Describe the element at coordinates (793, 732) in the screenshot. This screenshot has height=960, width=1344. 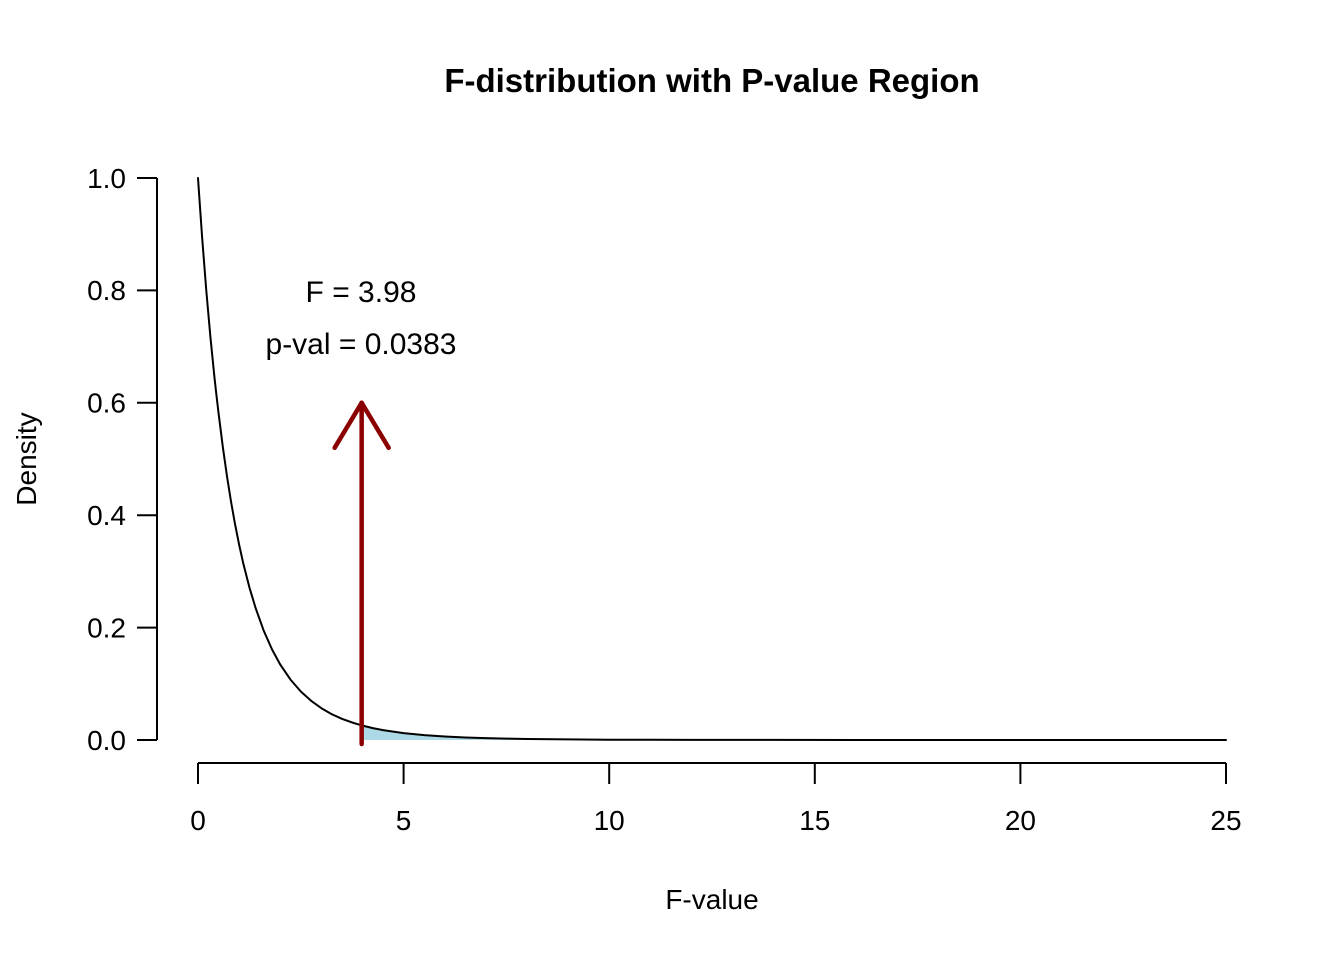
I see `p-value-shaded-region` at that location.